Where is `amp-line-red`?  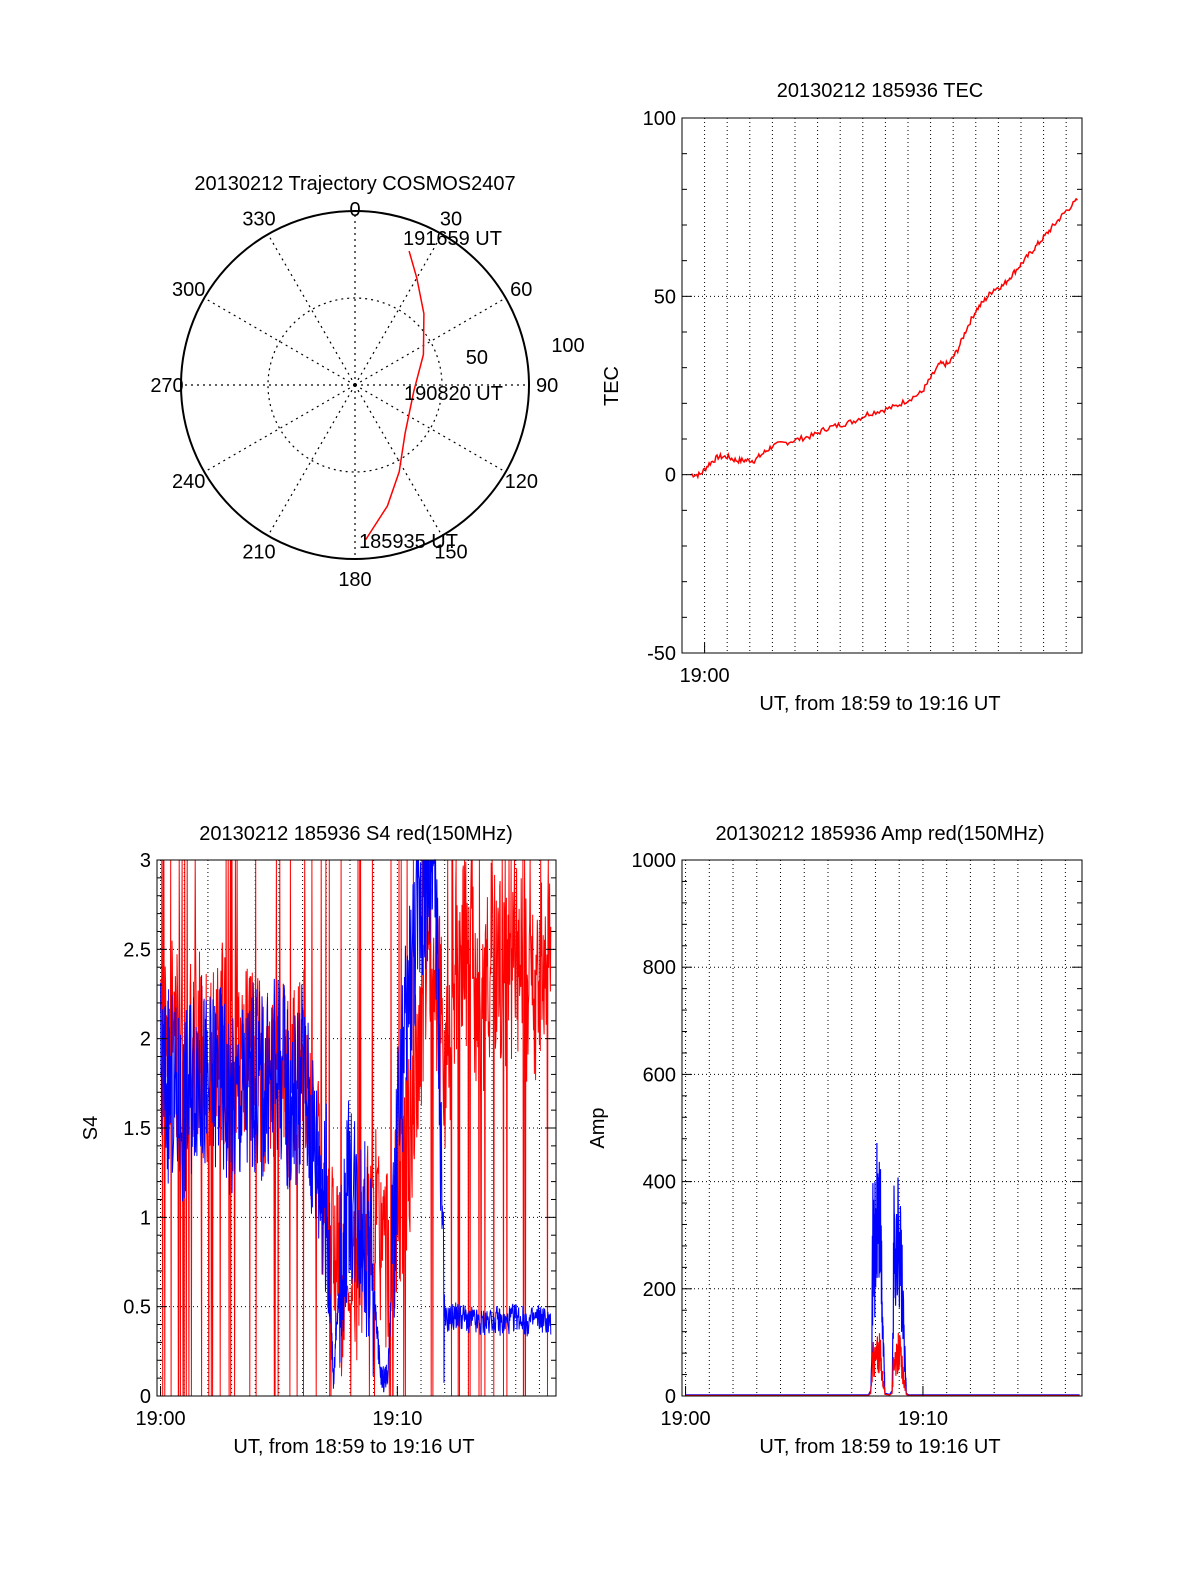
amp-line-red is located at coordinates (882, 1364).